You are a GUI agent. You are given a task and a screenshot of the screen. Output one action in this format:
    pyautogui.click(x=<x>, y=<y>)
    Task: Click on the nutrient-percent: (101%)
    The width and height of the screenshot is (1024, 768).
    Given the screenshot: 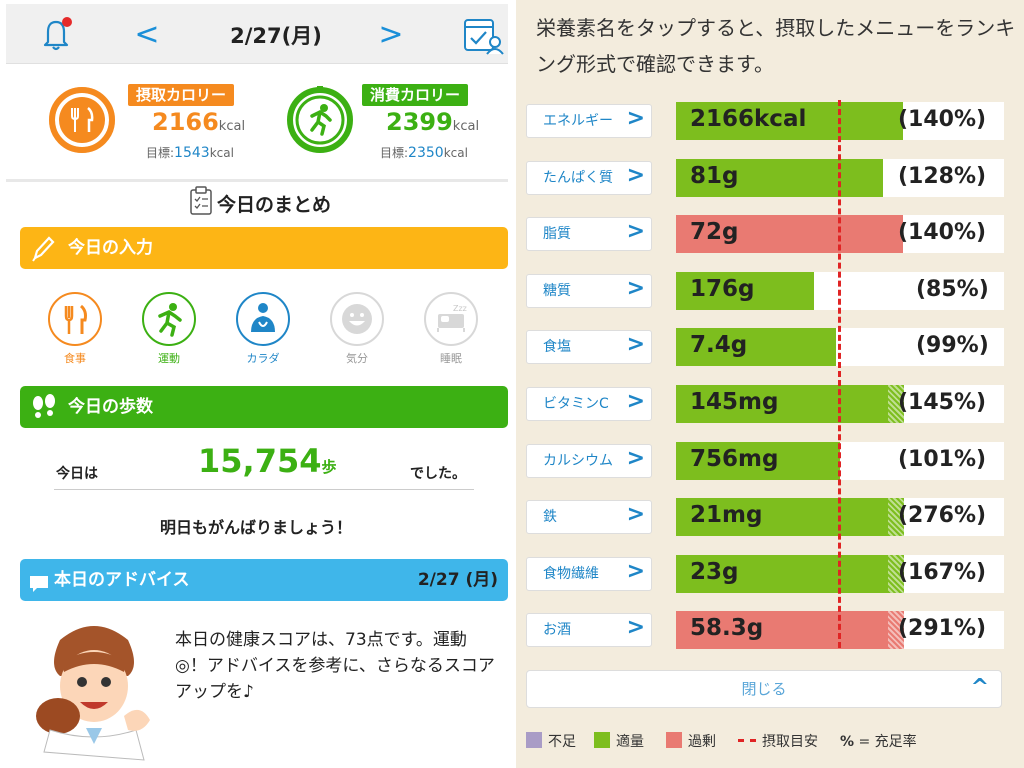 What is the action you would take?
    pyautogui.click(x=942, y=459)
    